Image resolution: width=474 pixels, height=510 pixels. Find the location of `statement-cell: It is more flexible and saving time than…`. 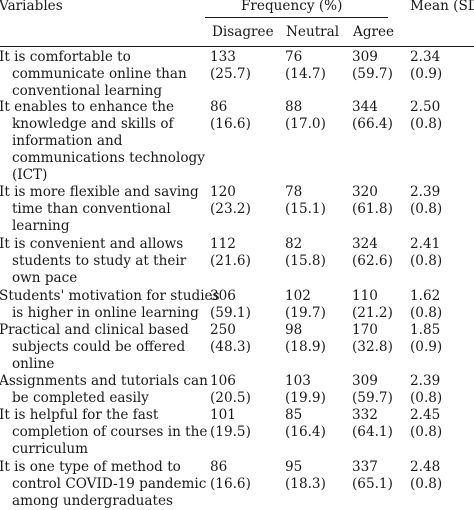

statement-cell: It is more flexible and saving time than… is located at coordinates (99, 209).